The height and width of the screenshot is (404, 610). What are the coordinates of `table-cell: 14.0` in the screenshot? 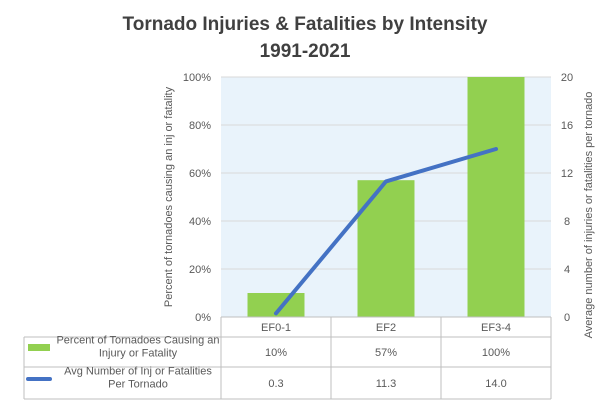 It's located at (495, 384).